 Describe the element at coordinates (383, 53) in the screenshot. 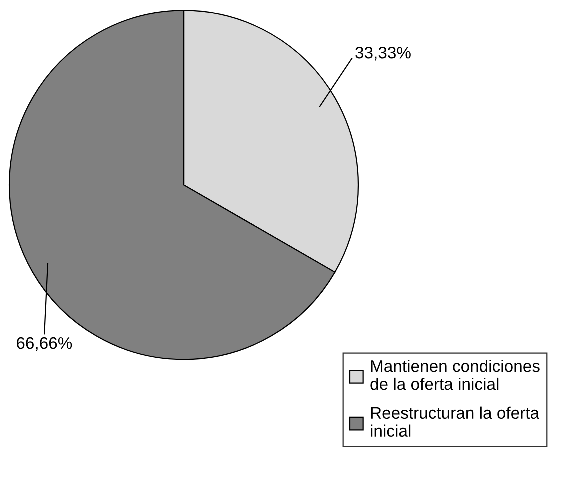

I see `data-label: 33,33%` at that location.